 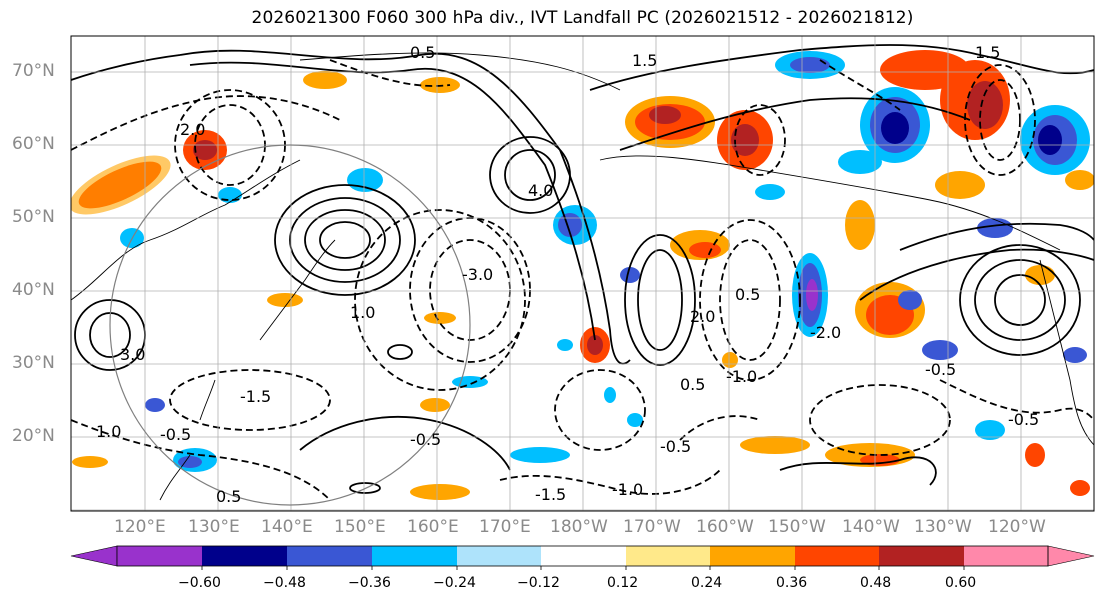 What do you see at coordinates (943, 527) in the screenshot?
I see `lon-label: 130°W` at bounding box center [943, 527].